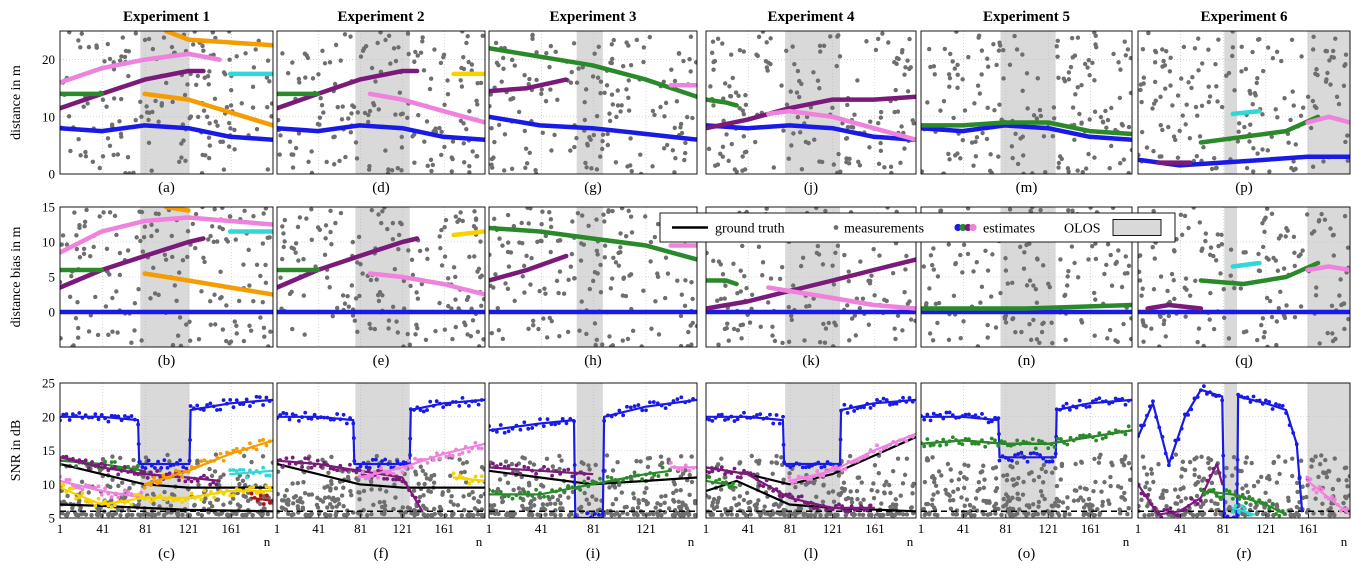 The width and height of the screenshot is (1353, 574). What do you see at coordinates (232, 528) in the screenshot?
I see `x-tick-label: 161` at bounding box center [232, 528].